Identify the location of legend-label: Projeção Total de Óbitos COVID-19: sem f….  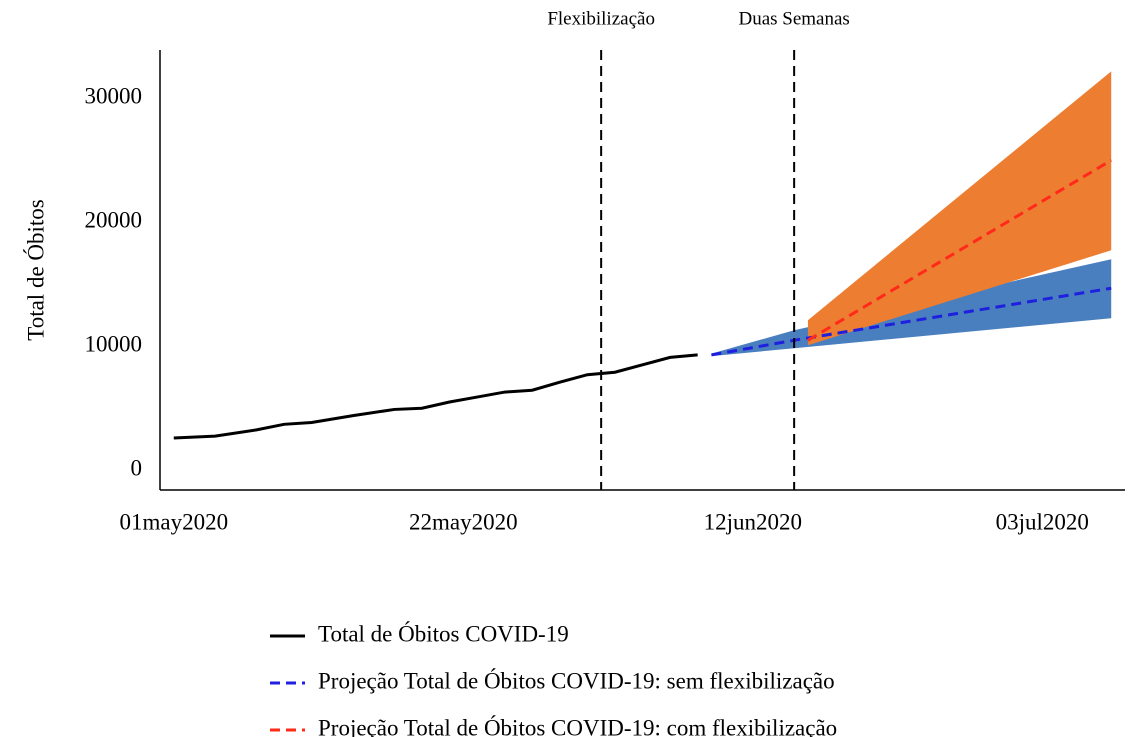
(576, 680).